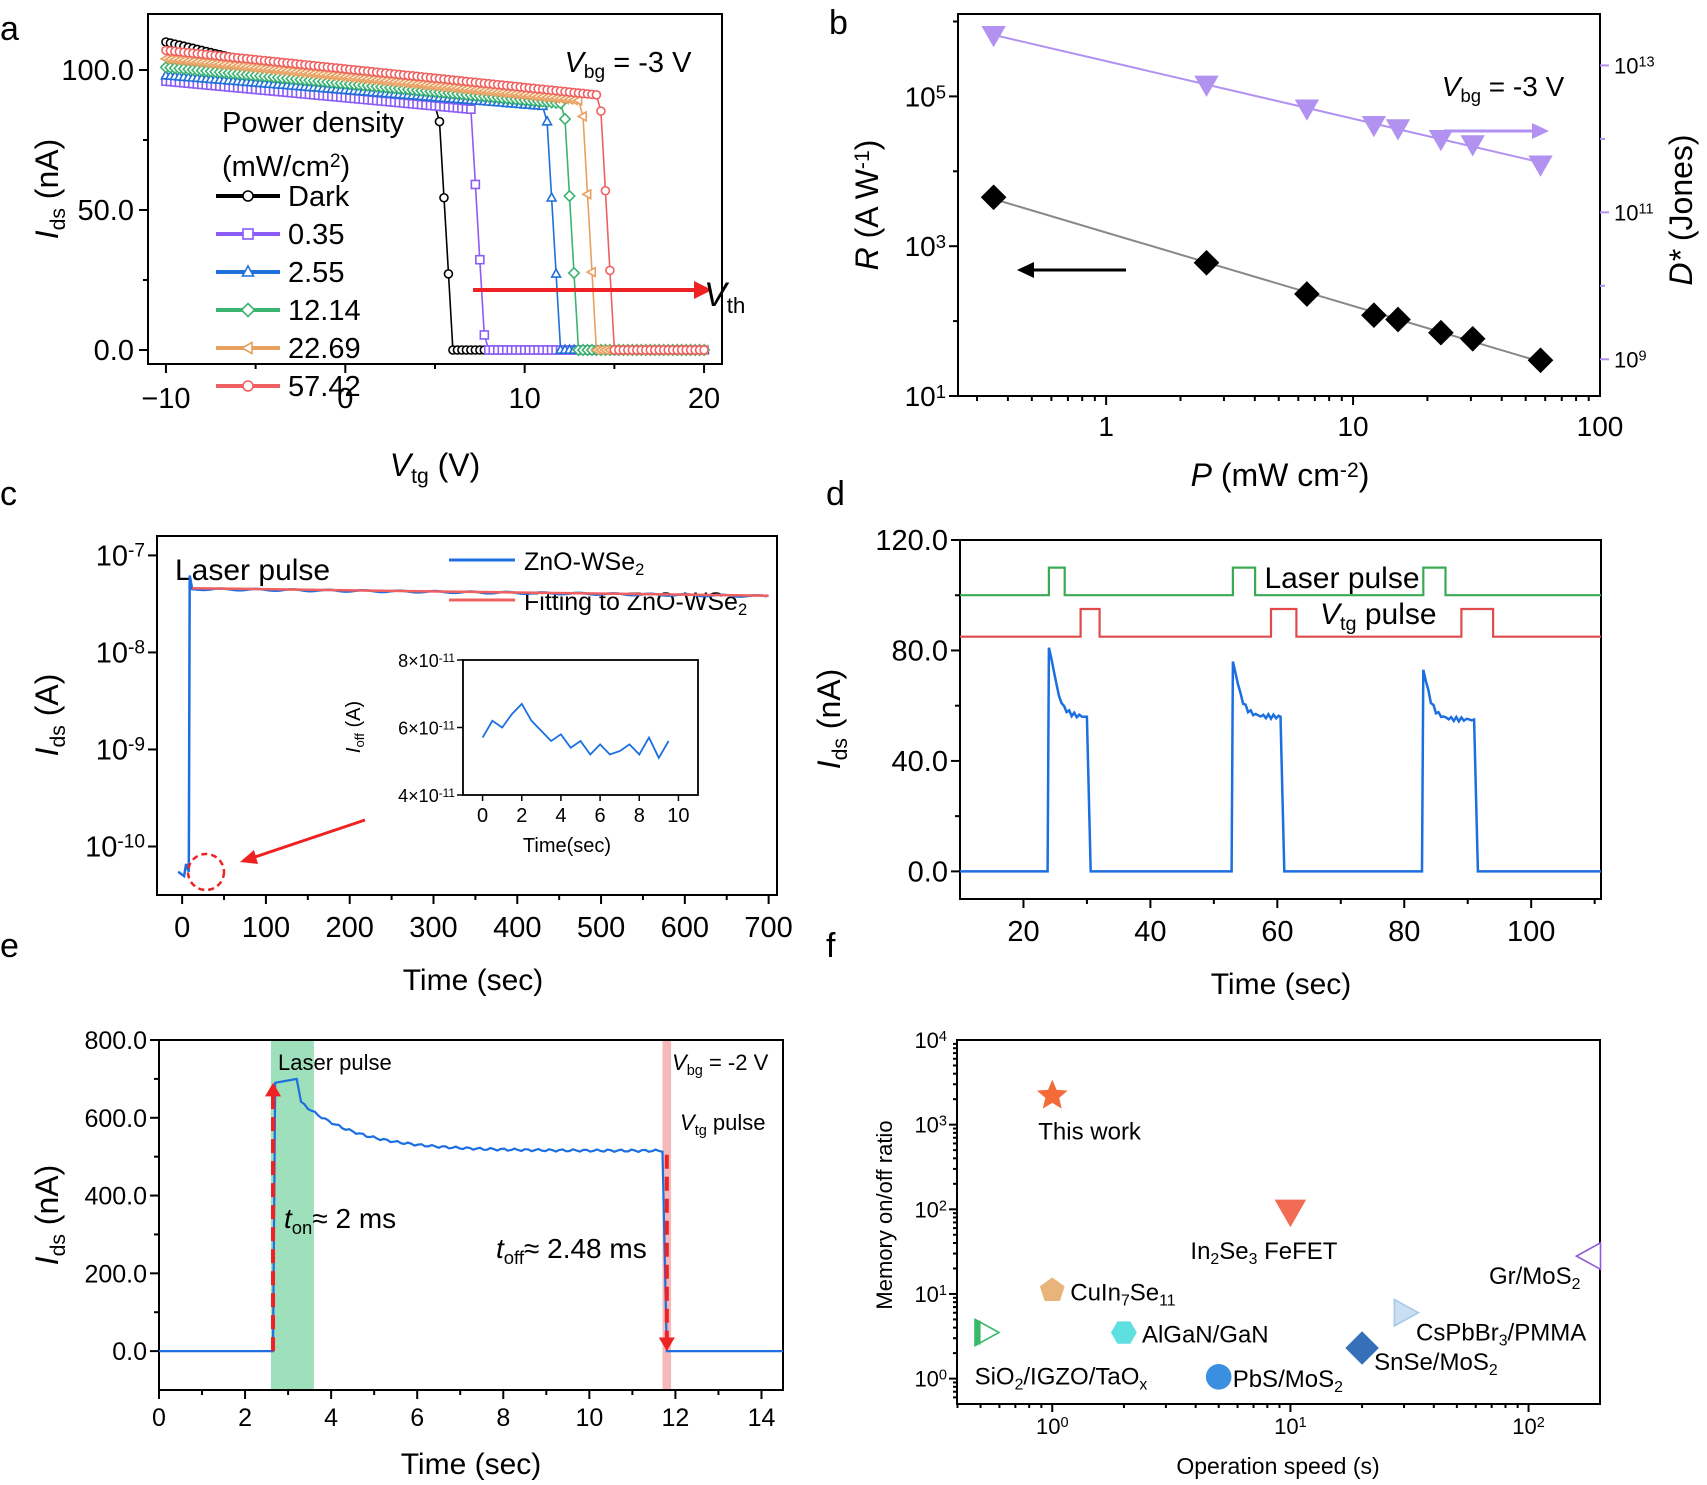 This screenshot has height=1485, width=1707. What do you see at coordinates (273, 1089) in the screenshot?
I see `panel-e-on-arrowhead` at bounding box center [273, 1089].